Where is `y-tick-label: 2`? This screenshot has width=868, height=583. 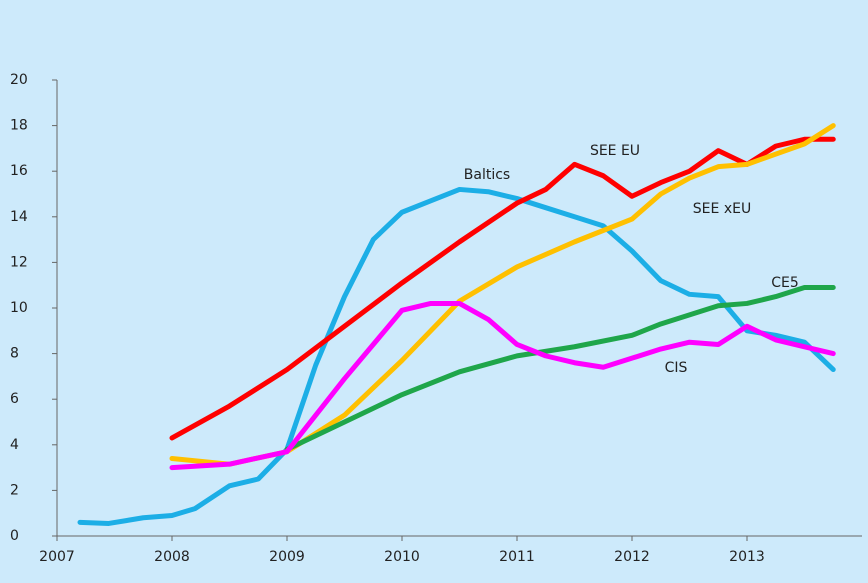
y-tick-label: 2 is located at coordinates (14, 490).